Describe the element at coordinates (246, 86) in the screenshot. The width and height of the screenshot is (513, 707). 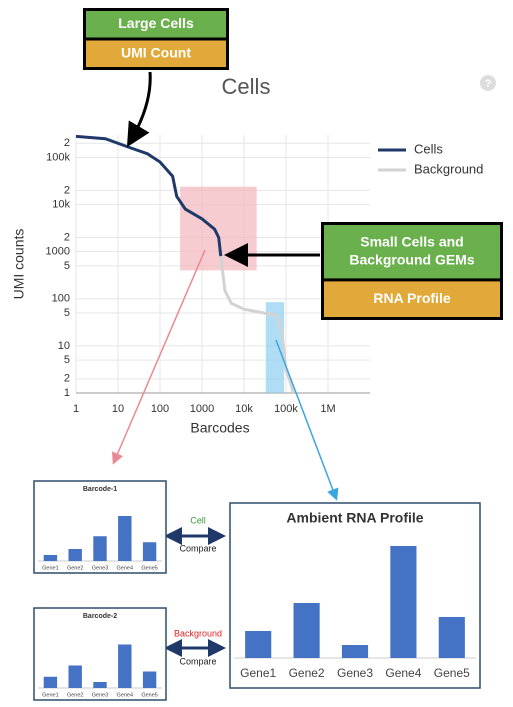
I see `chart-title: Cells` at that location.